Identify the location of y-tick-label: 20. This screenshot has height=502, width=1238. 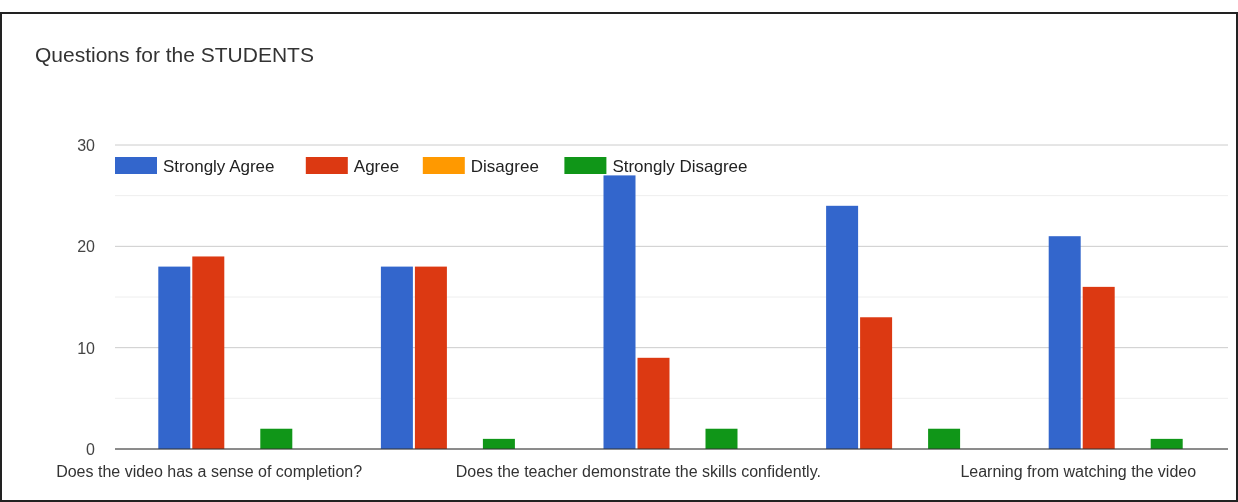
(86, 247).